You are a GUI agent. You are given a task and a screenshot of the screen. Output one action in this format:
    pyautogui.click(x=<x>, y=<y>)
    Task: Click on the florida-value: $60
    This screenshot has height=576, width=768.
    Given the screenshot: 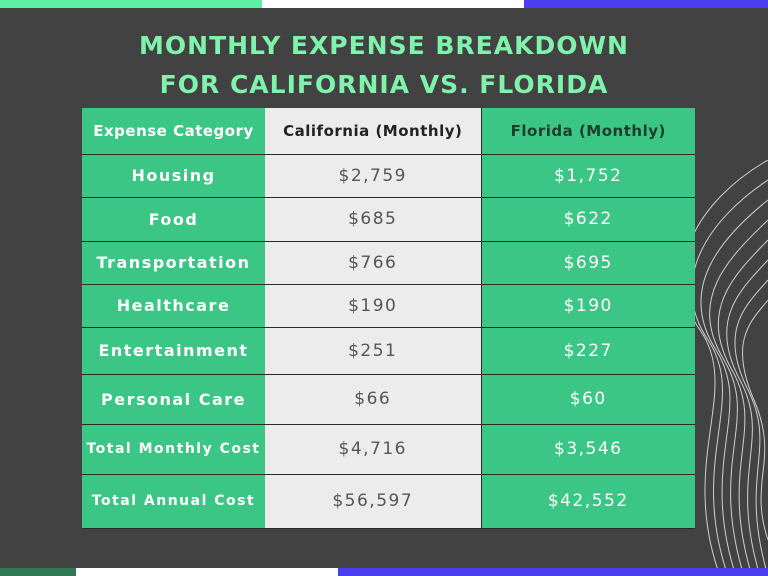 What is the action you would take?
    pyautogui.click(x=587, y=399)
    